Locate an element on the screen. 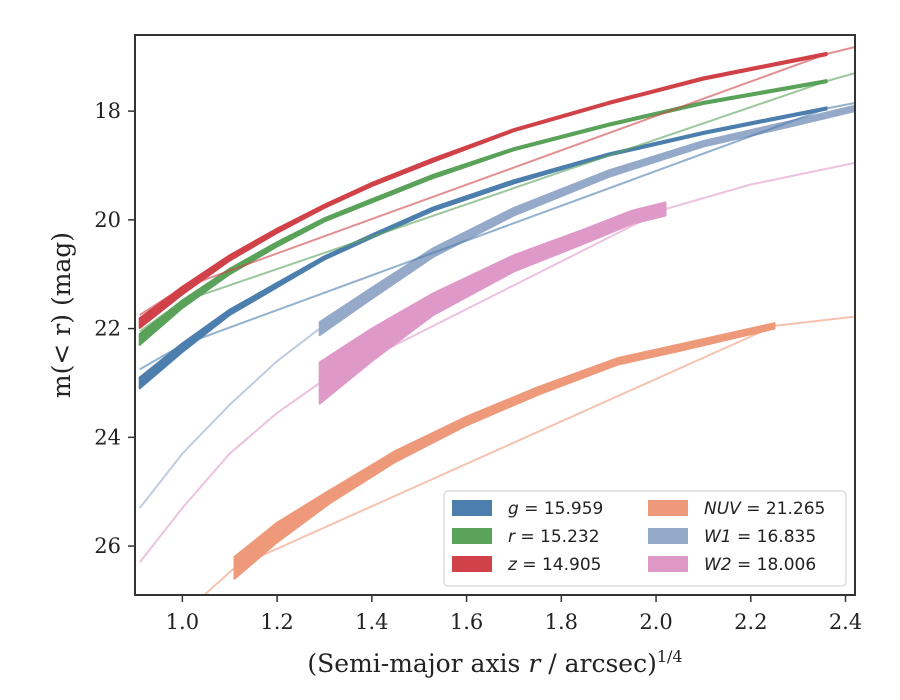 This screenshot has height=700, width=900. series-w2-band is located at coordinates (492, 303).